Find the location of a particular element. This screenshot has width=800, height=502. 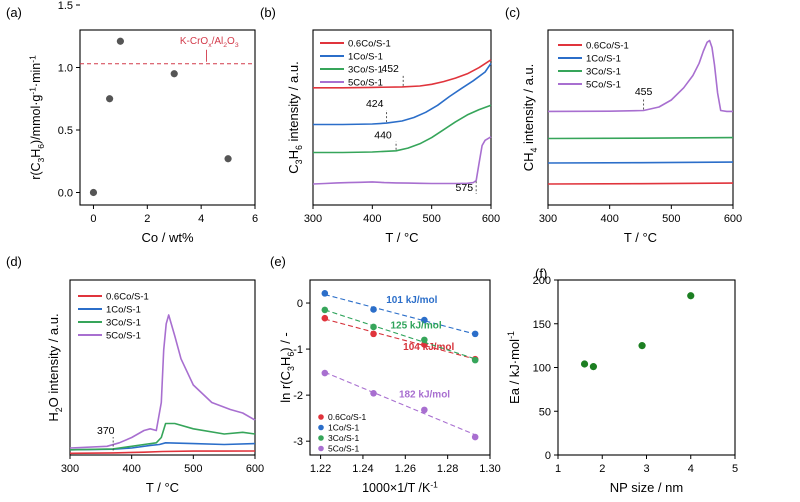

y-tick-label: 50 is located at coordinates (545, 412).